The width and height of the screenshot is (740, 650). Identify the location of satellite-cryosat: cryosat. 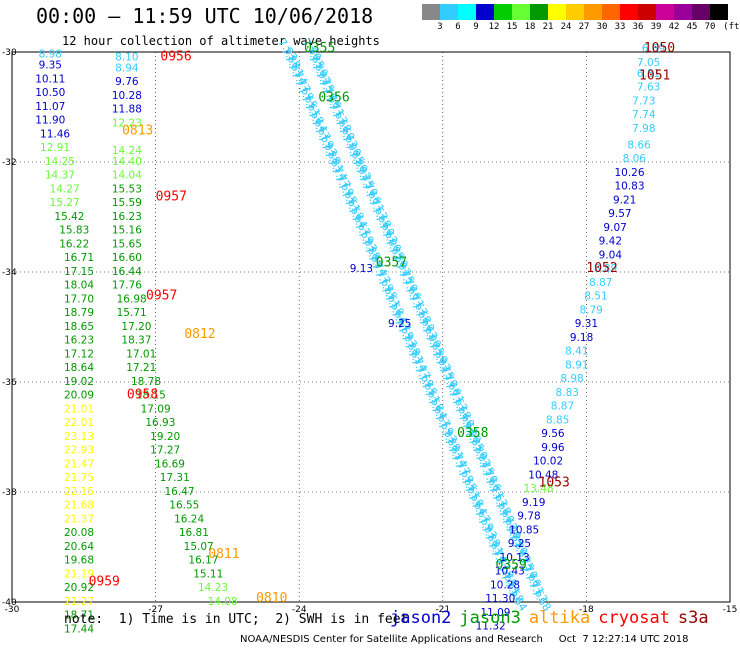
(634, 618).